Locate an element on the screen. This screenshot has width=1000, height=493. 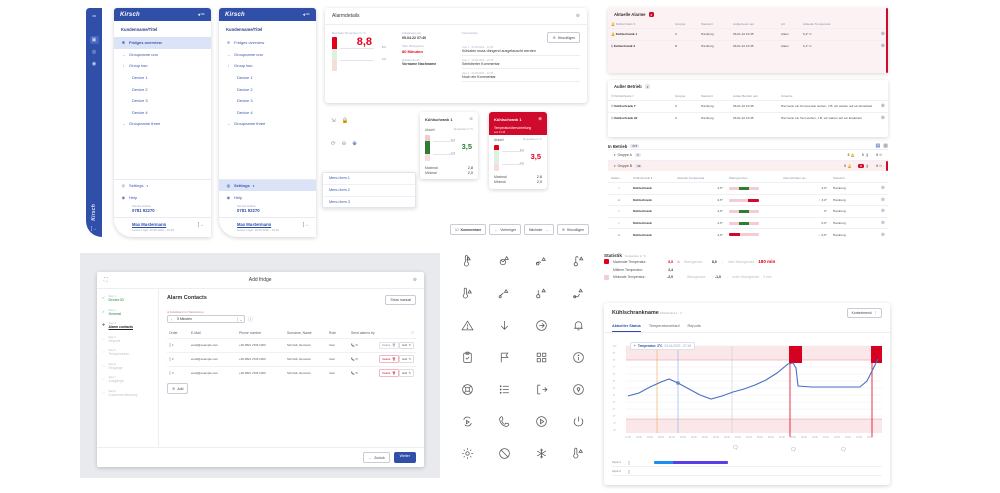
show-manual-button: Show manual is located at coordinates (400, 300).